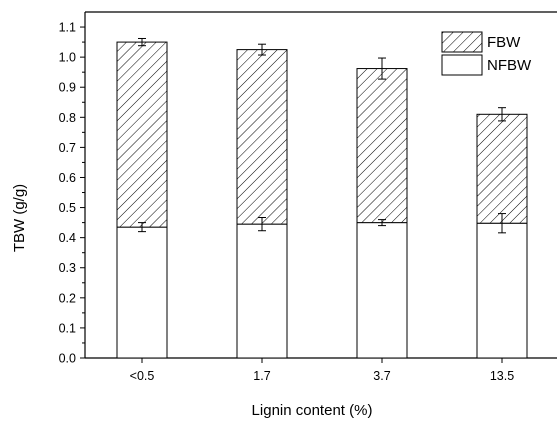 The width and height of the screenshot is (558, 425). I want to click on y-tick-label: 0.4, so click(67, 238).